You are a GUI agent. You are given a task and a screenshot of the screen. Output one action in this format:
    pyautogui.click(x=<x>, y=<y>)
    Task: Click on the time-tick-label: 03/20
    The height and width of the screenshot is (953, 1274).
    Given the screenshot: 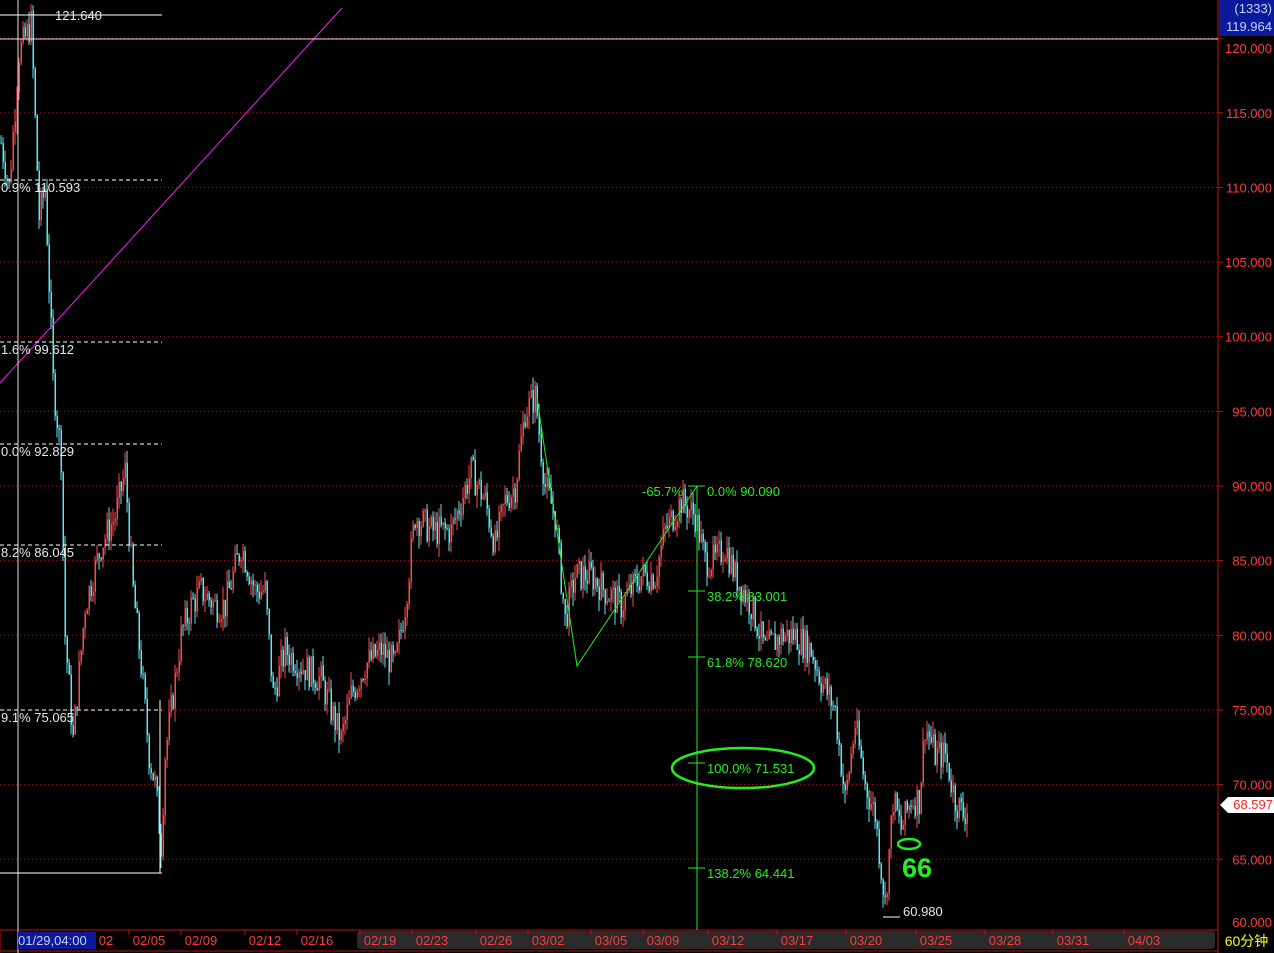 What is the action you would take?
    pyautogui.click(x=866, y=940)
    